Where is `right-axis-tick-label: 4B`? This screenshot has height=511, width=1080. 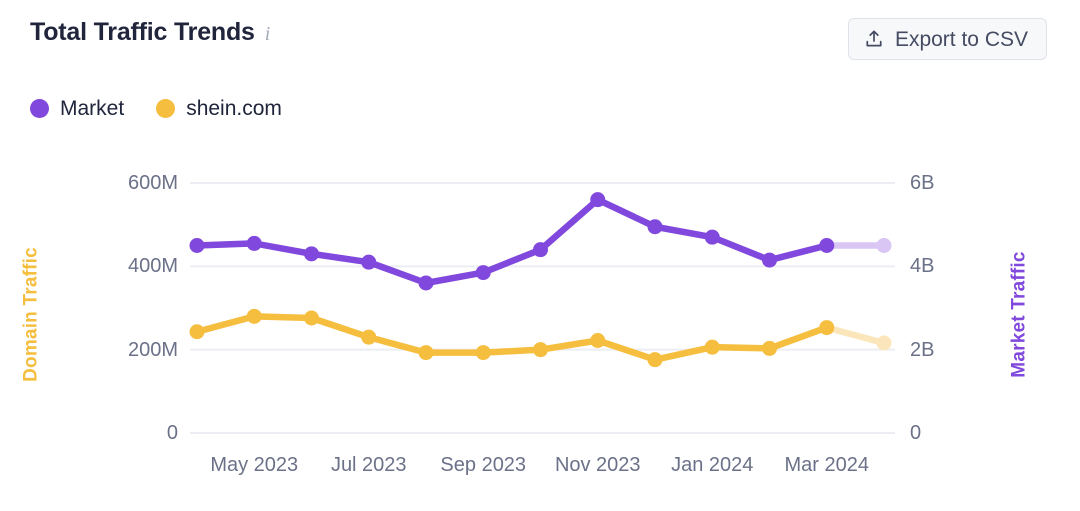 right-axis-tick-label: 4B is located at coordinates (922, 266).